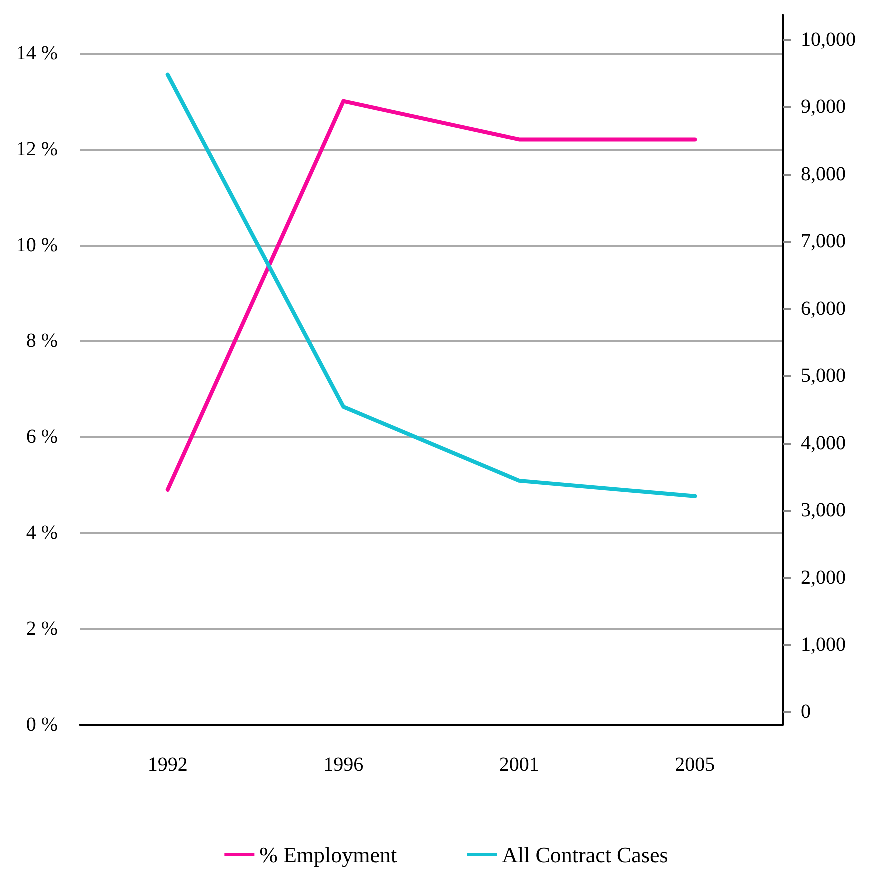 The width and height of the screenshot is (893, 871). Describe the element at coordinates (37, 53) in the screenshot. I see `y-tick-label: 14 %` at that location.